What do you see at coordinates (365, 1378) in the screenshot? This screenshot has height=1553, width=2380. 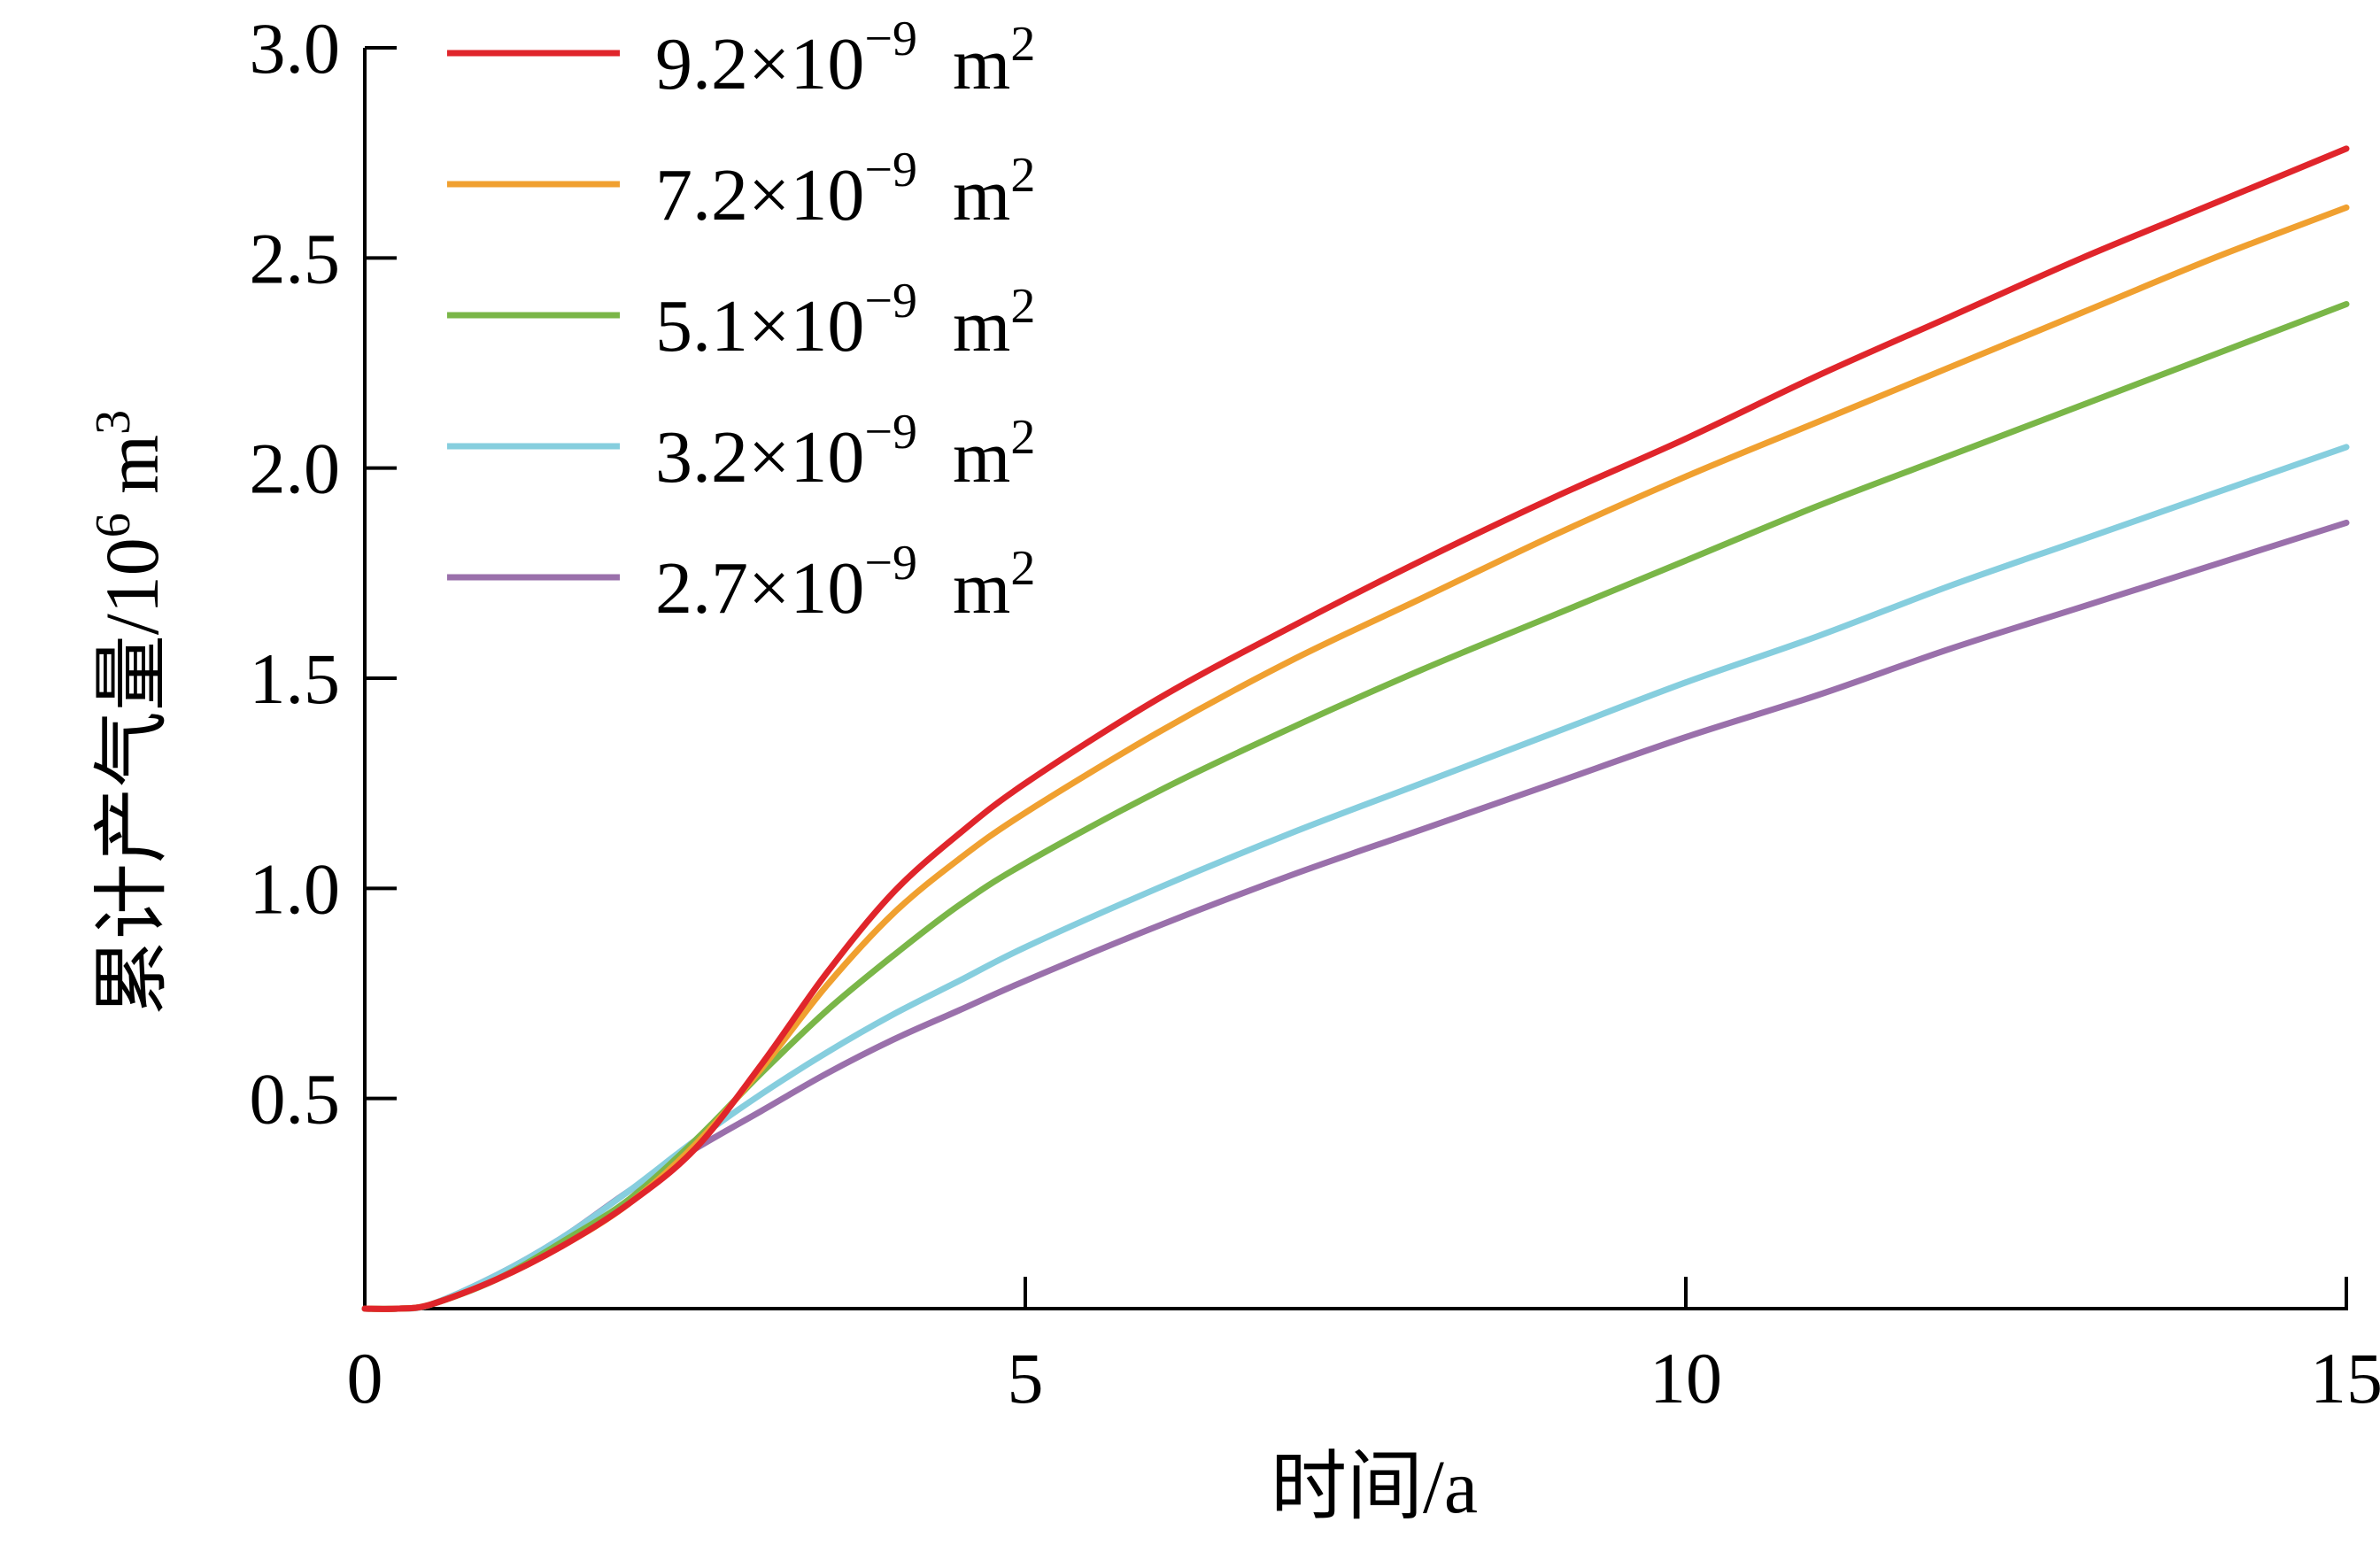 I see `x-tick-label: 0` at bounding box center [365, 1378].